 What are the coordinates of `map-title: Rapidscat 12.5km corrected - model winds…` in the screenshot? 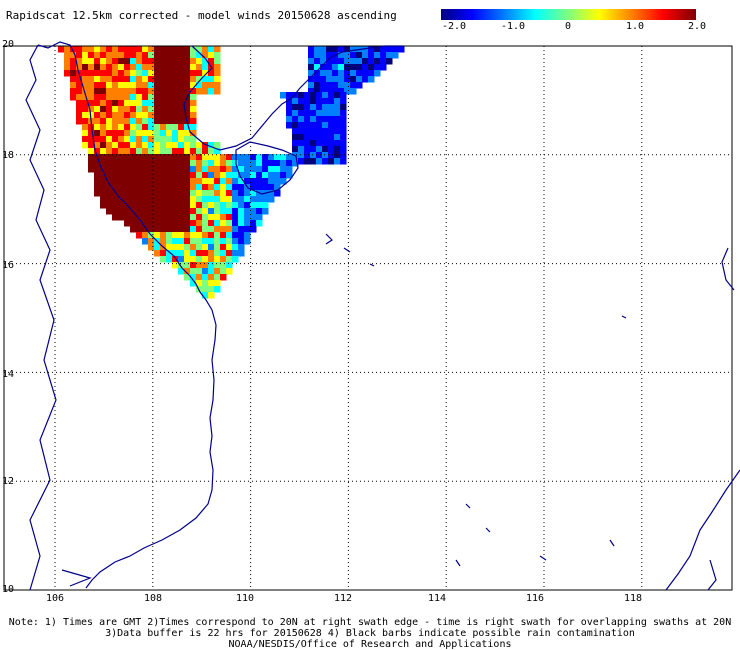 It's located at (201, 15).